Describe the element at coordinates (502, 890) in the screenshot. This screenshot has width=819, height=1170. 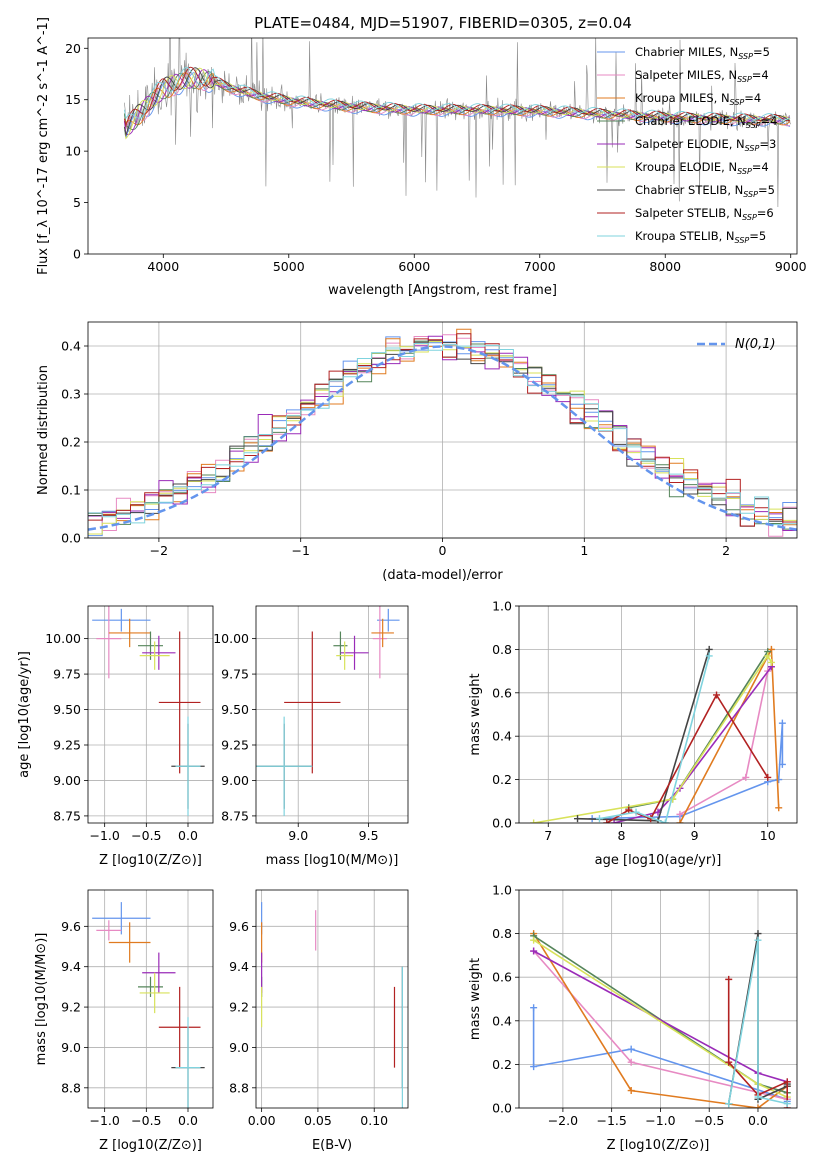
I see `y-tick-label: 1.0` at that location.